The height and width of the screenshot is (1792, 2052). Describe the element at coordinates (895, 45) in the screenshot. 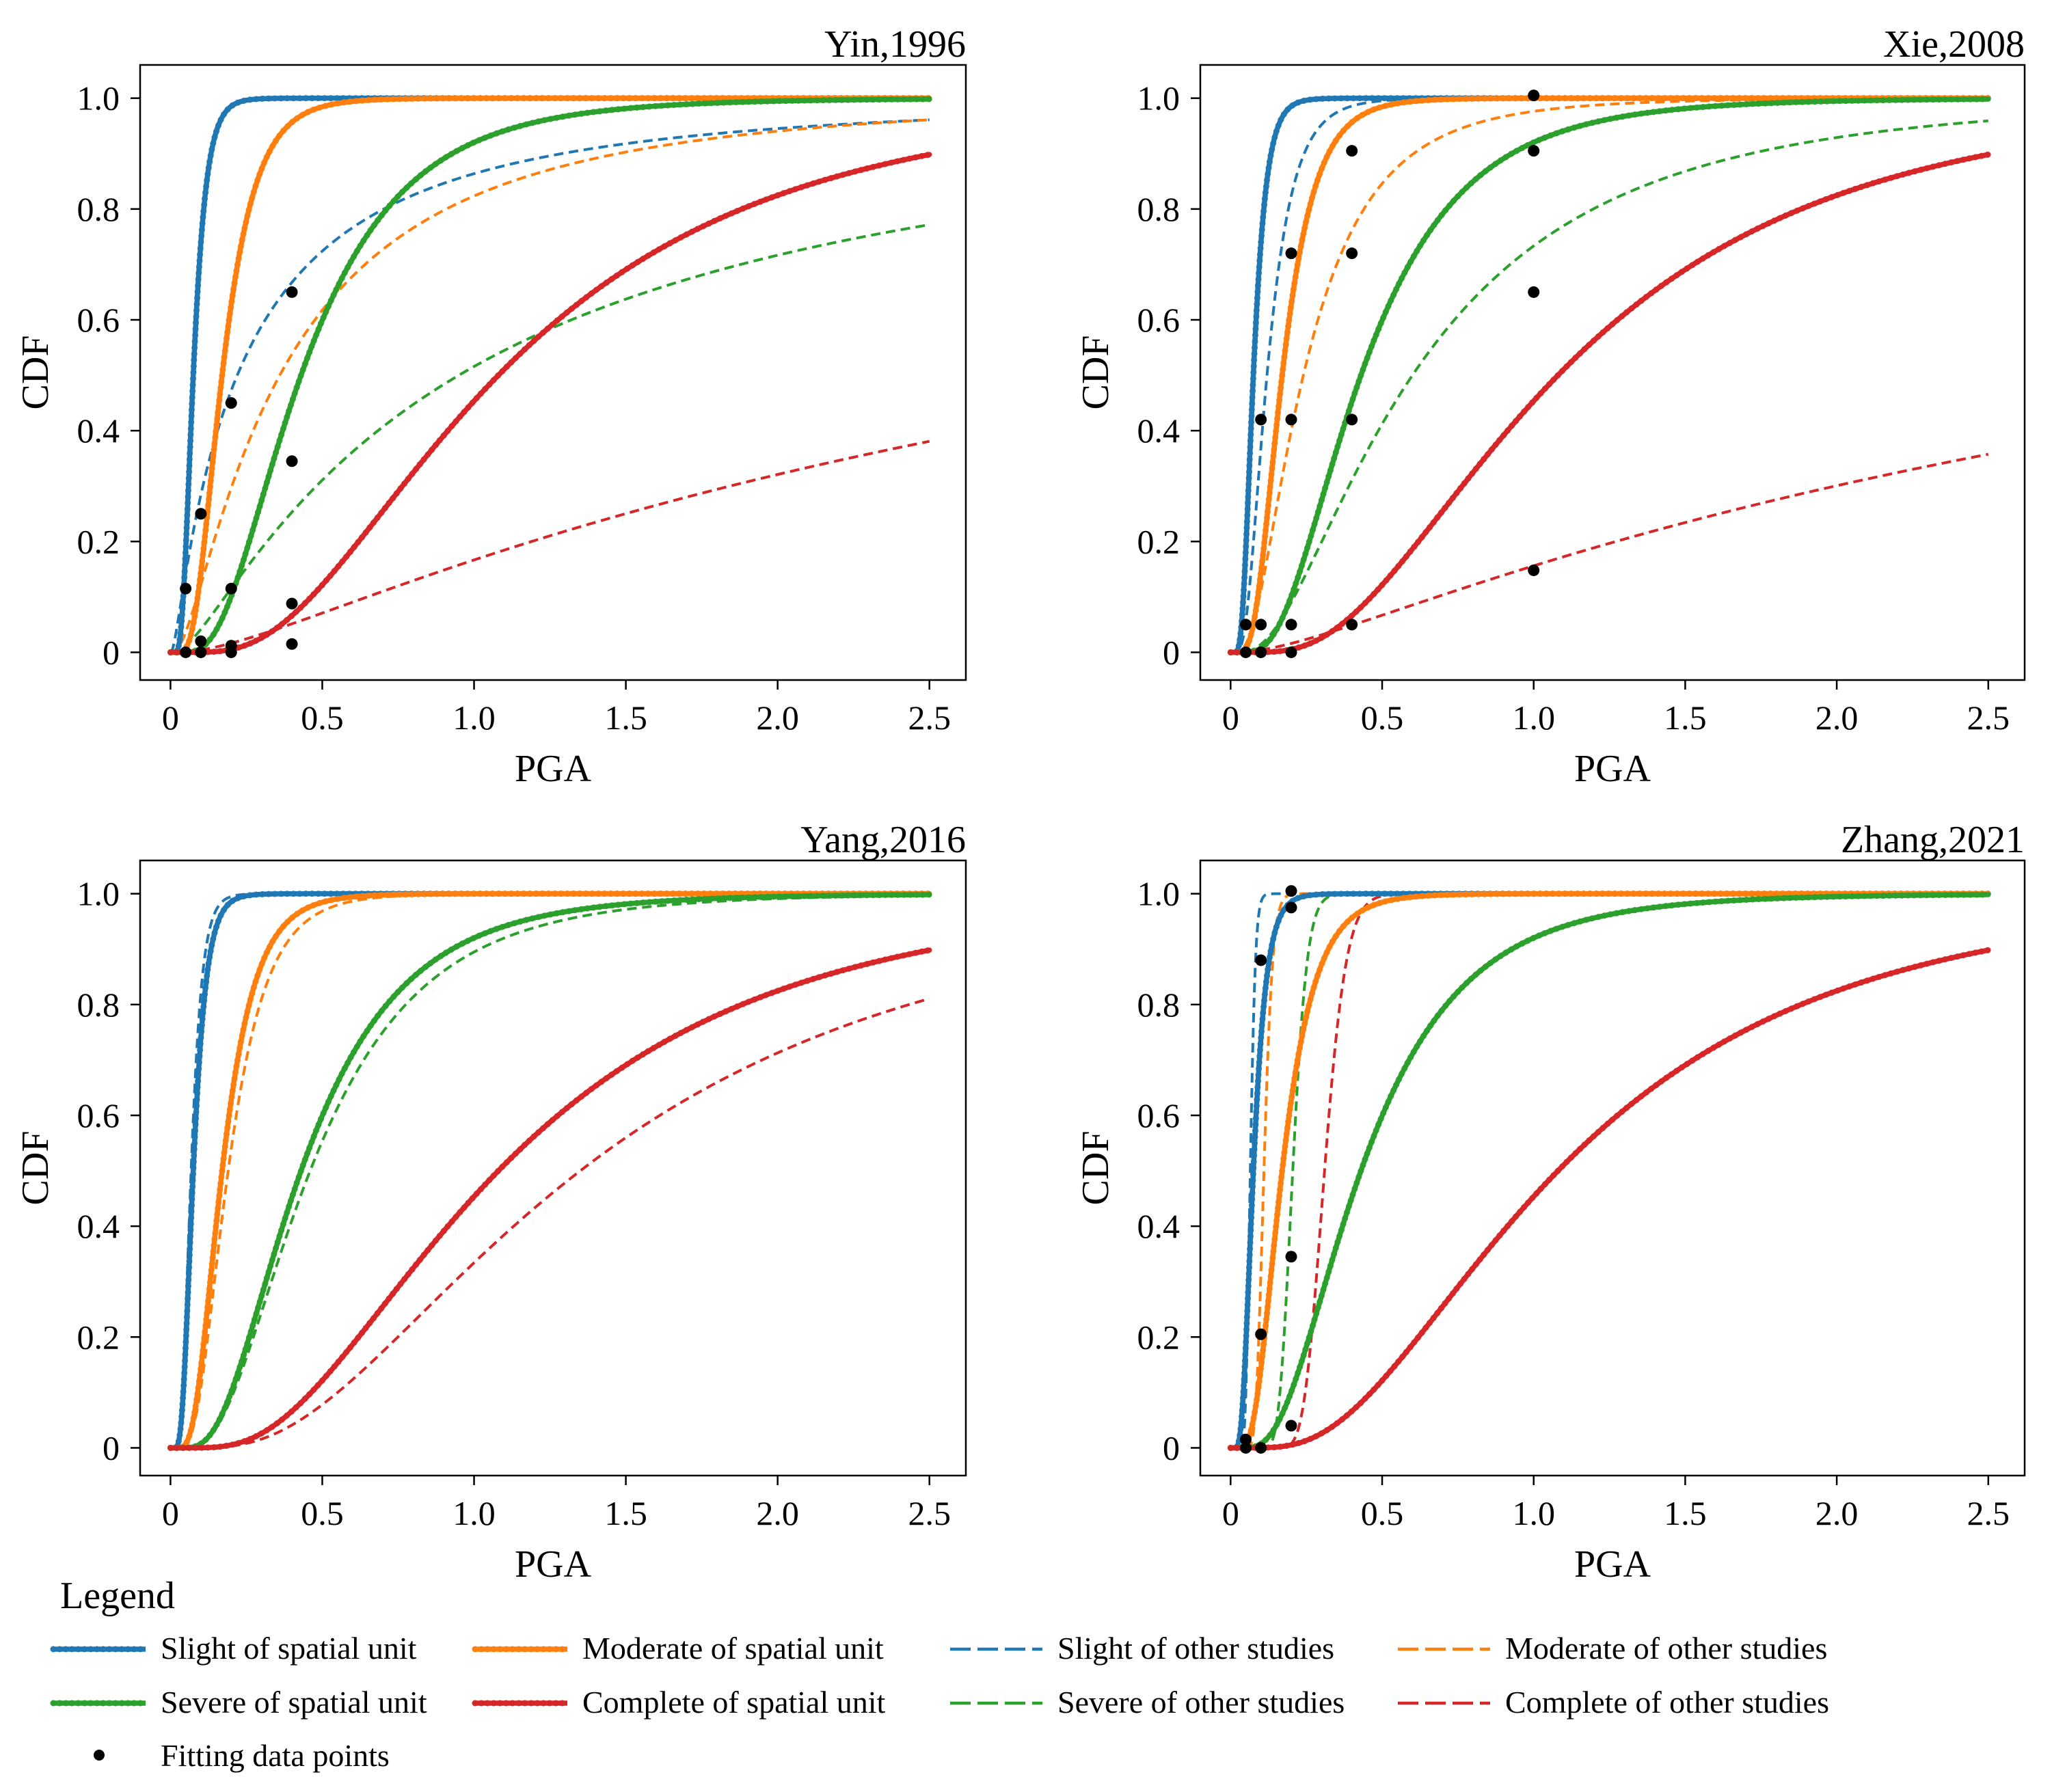

I see `subplot-title: Yin,1996` at that location.